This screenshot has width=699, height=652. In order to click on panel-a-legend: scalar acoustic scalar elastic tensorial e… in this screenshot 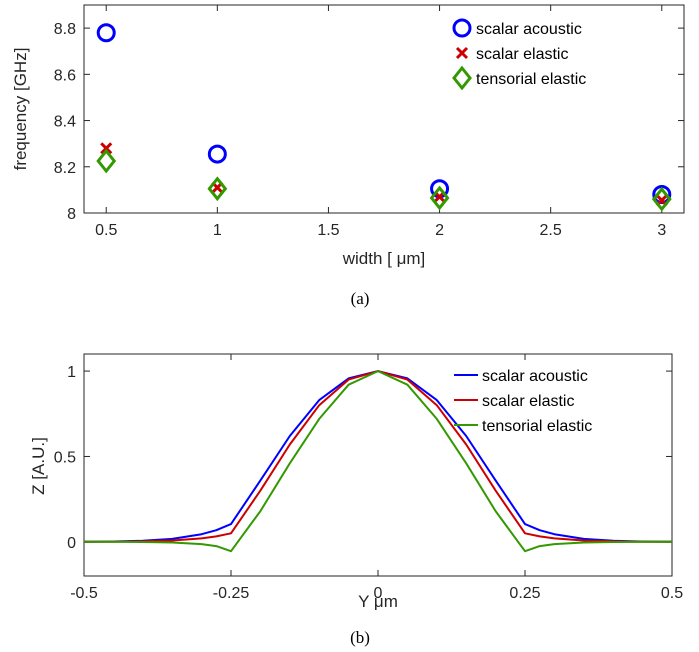, I will do `click(519, 54)`.